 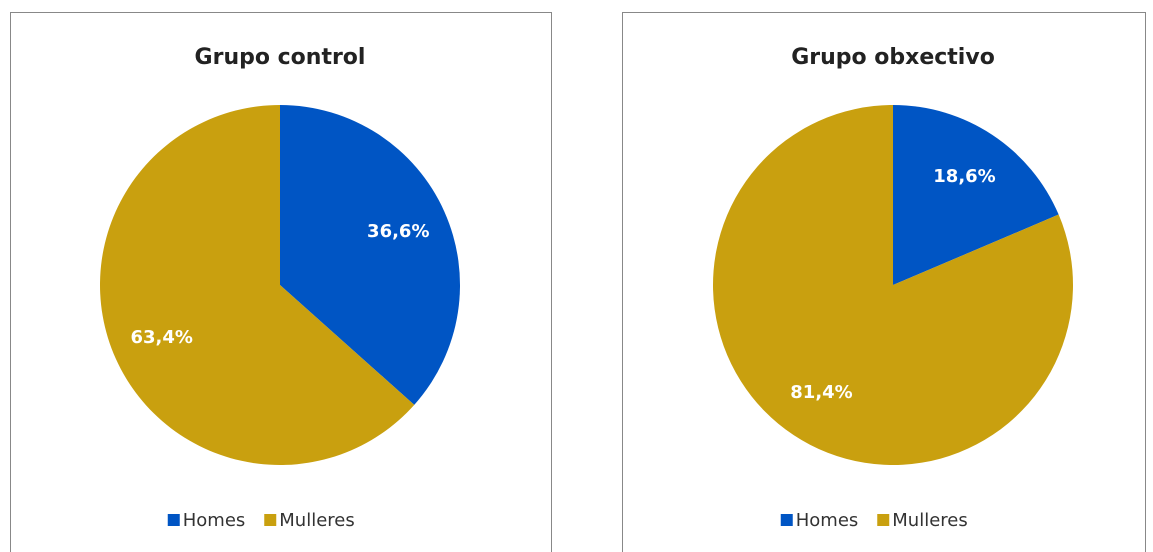 What do you see at coordinates (893, 57) in the screenshot?
I see `chart-title: Grupo obxectivo` at bounding box center [893, 57].